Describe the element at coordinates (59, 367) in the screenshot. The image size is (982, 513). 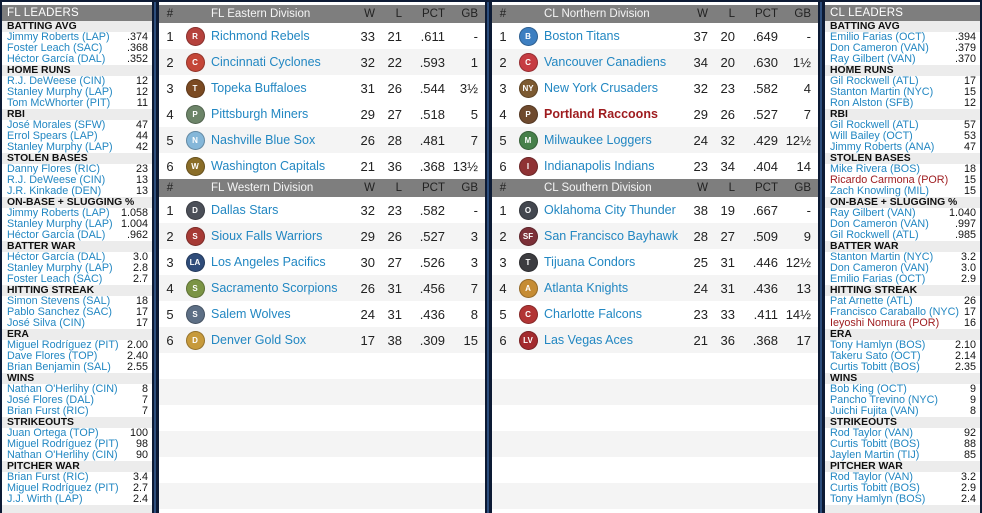
I see `player-name-link: Brian Benjamin (SAL)` at that location.